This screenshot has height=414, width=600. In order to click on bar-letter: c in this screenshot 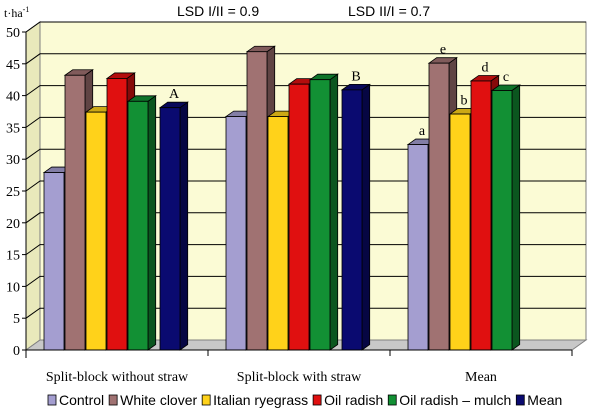, I will do `click(506, 77)`.